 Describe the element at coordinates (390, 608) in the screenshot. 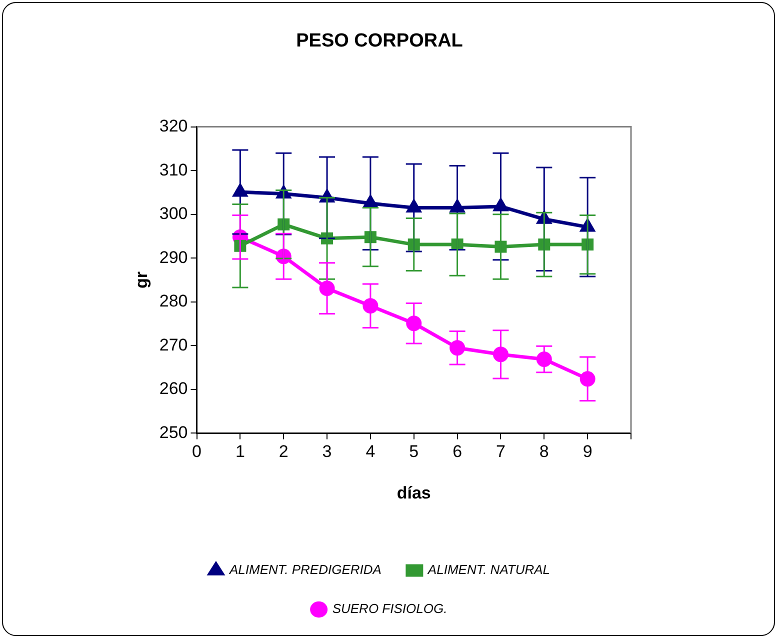

I see `legend-label: SUERO FISIOLOG.` at that location.